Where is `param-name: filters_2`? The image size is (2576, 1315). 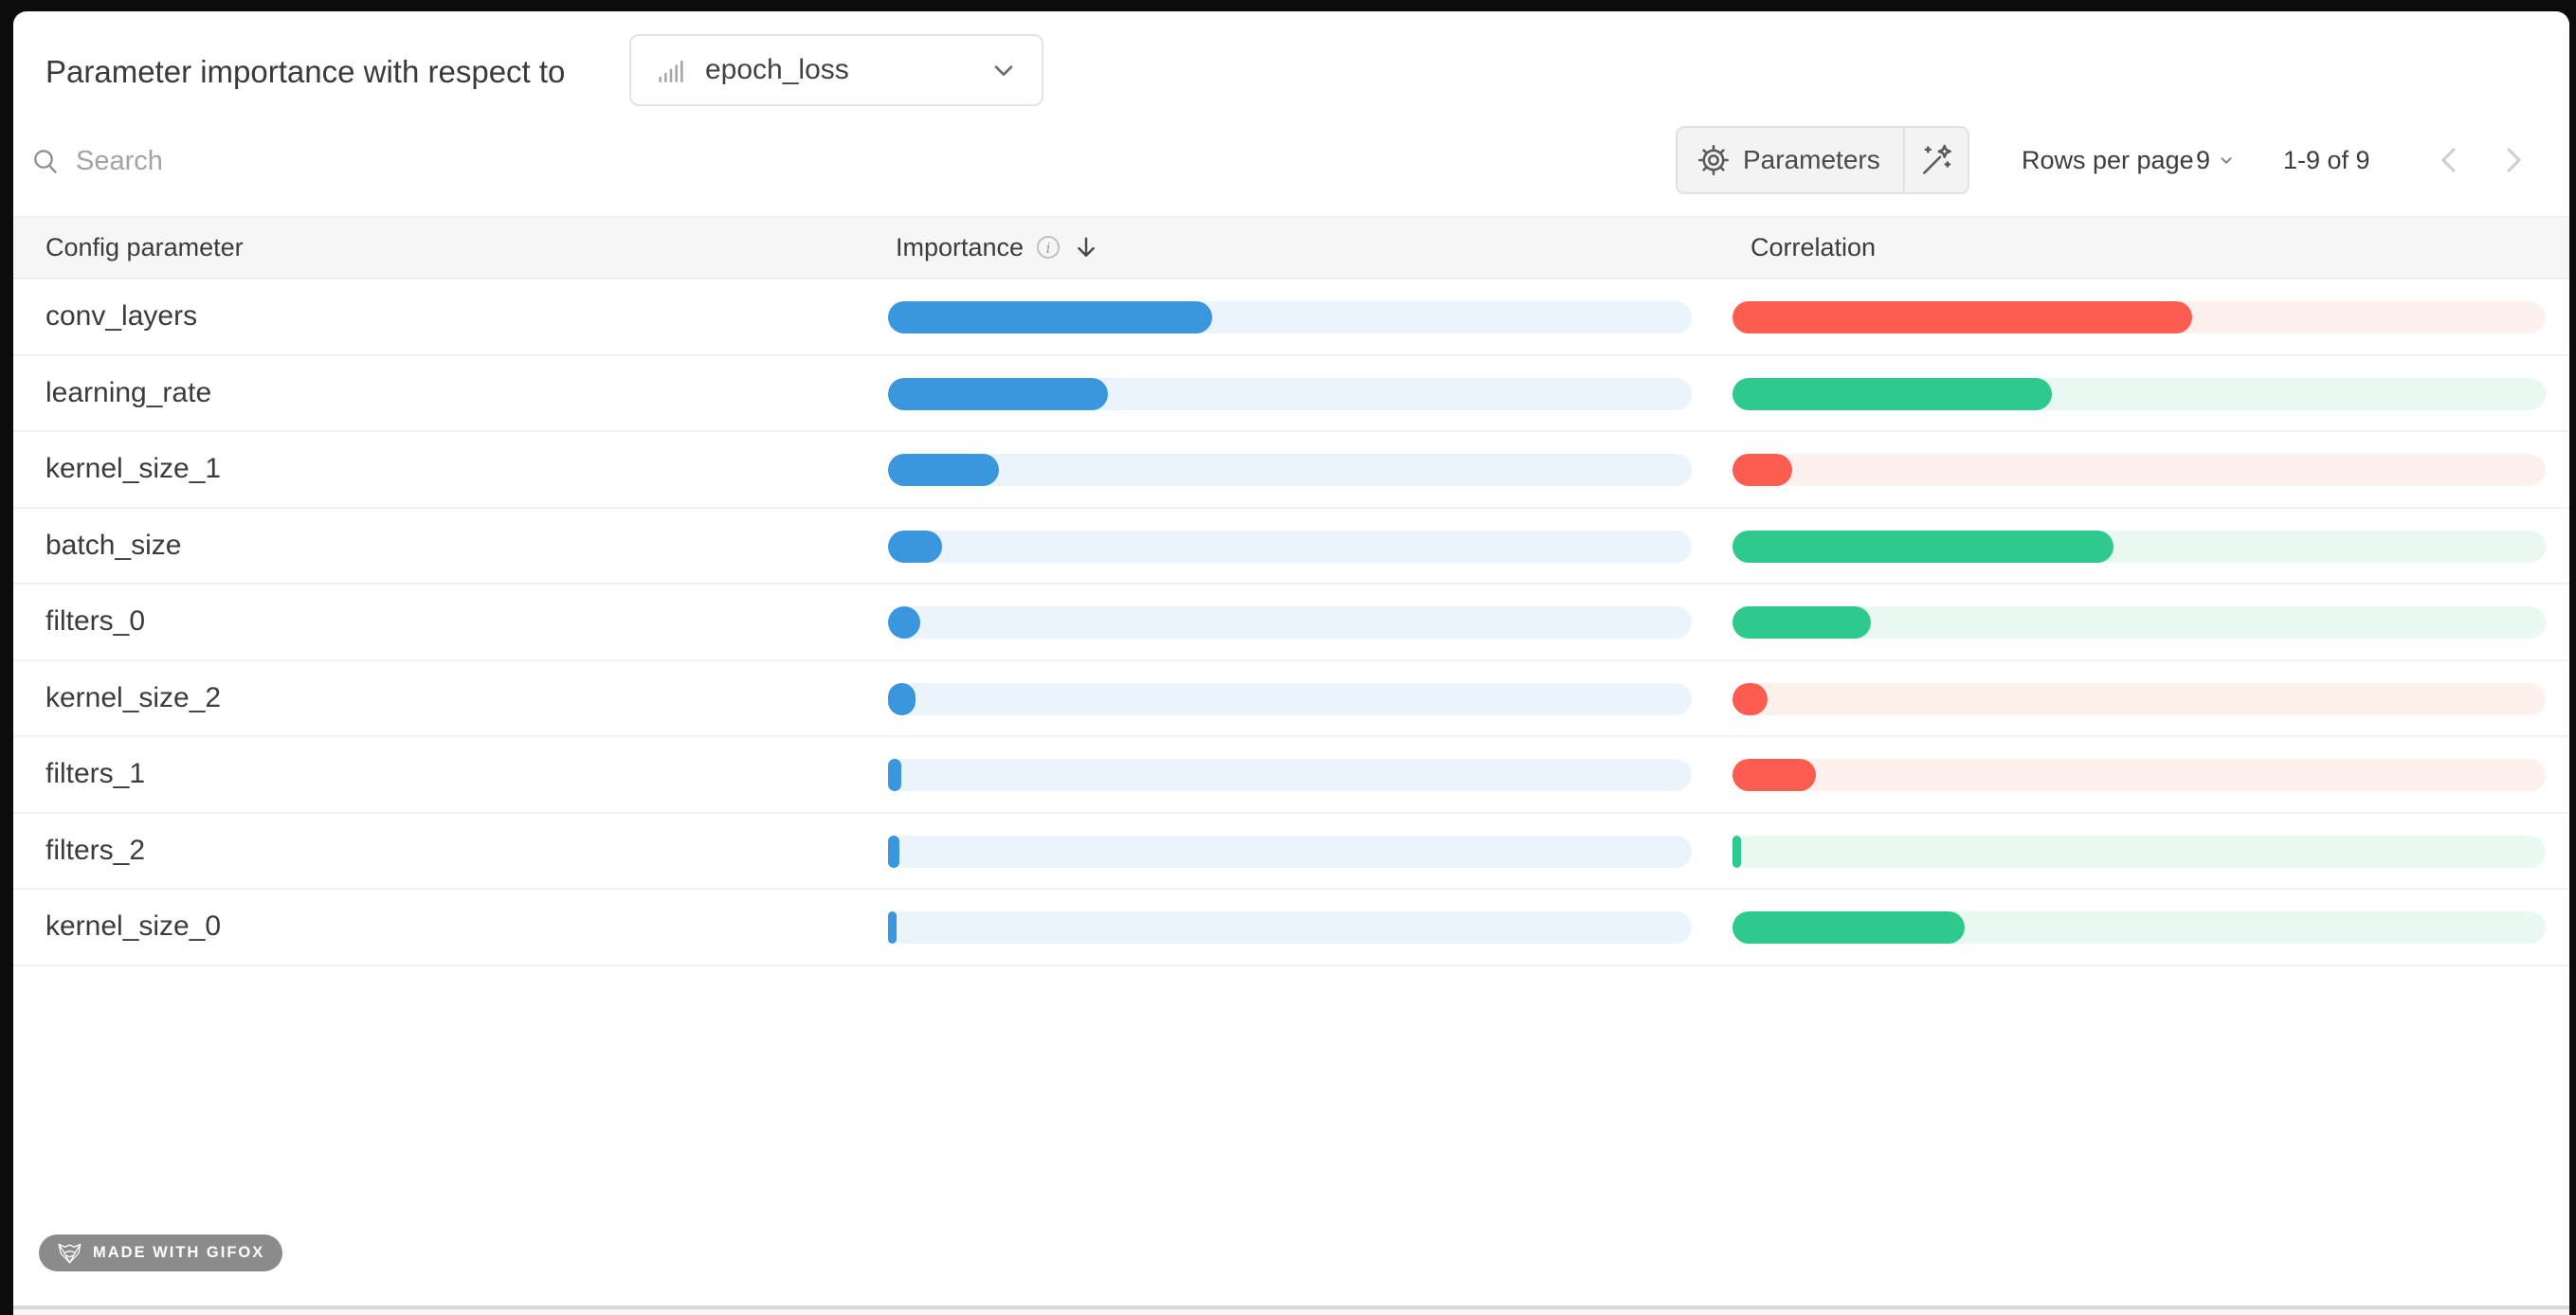
param-name: filters_2 is located at coordinates (95, 850).